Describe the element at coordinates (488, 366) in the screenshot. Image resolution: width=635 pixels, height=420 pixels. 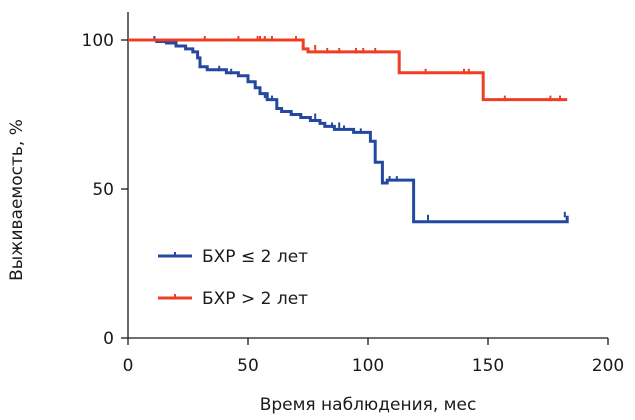
I see `x-tick-label: 150` at that location.